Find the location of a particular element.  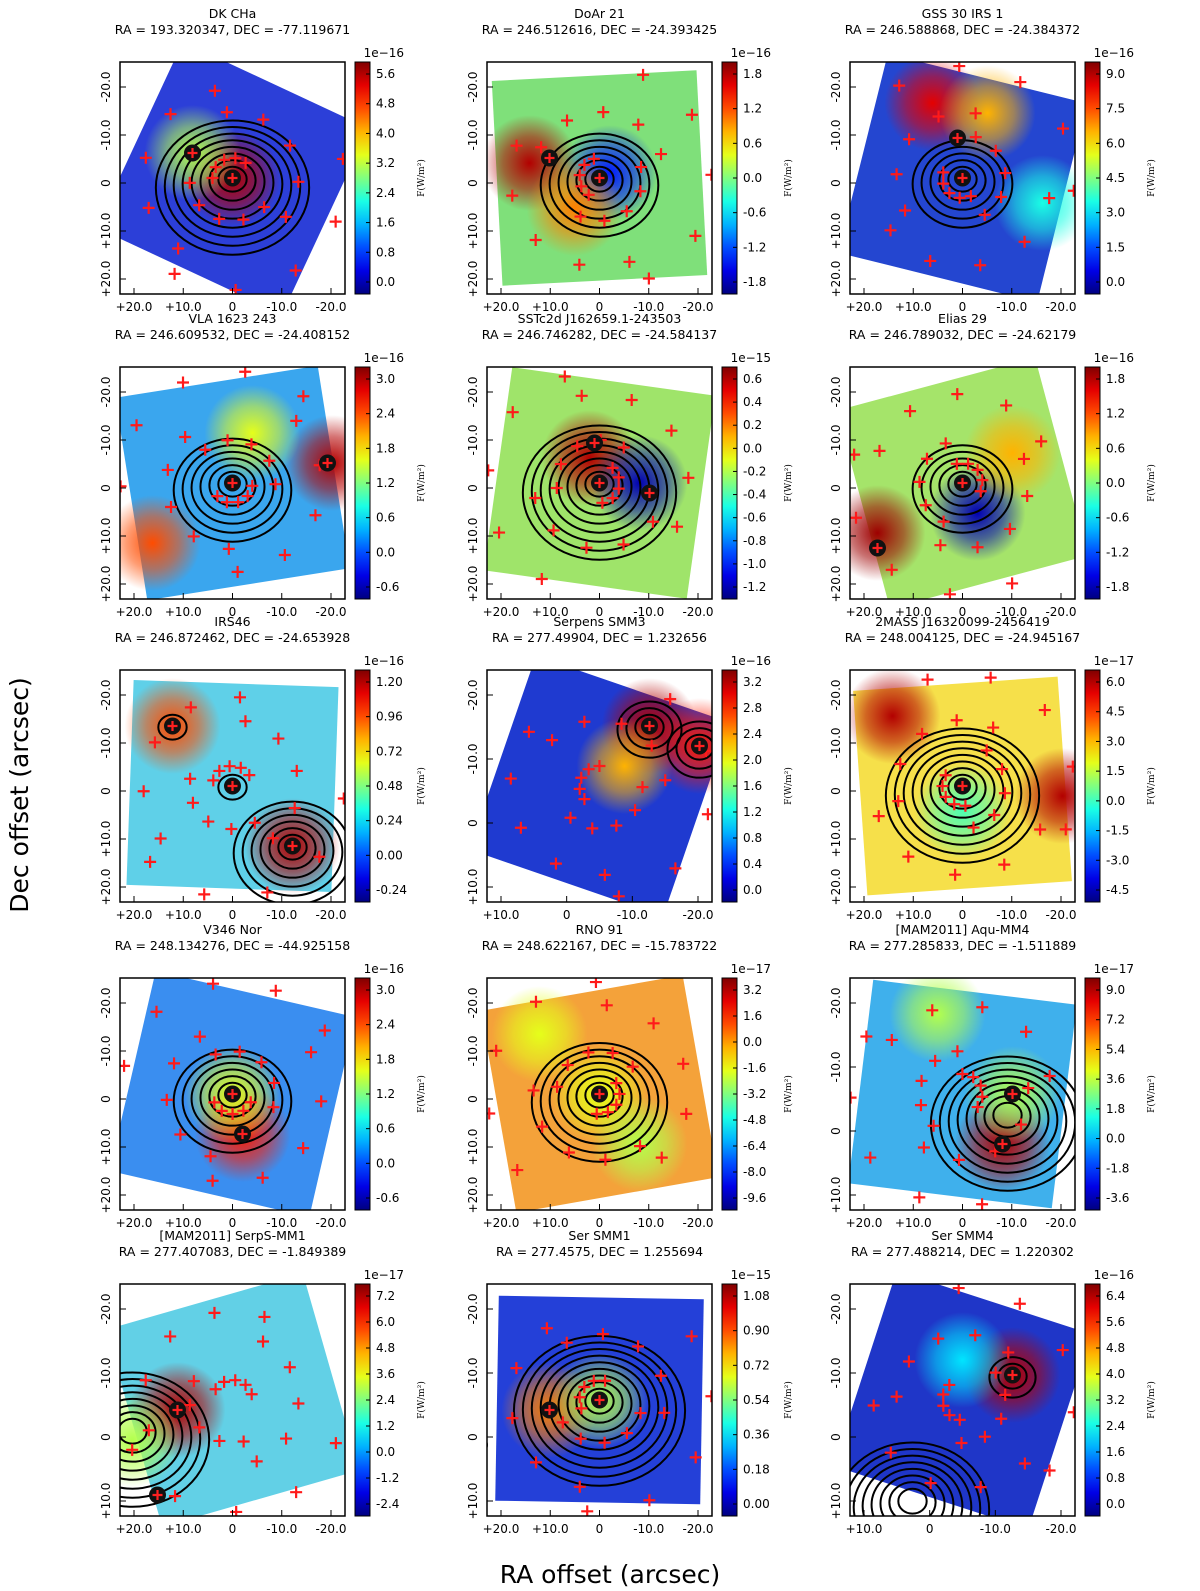

panel-title: [MAM2011] Aqu-MM4 is located at coordinates (963, 929).